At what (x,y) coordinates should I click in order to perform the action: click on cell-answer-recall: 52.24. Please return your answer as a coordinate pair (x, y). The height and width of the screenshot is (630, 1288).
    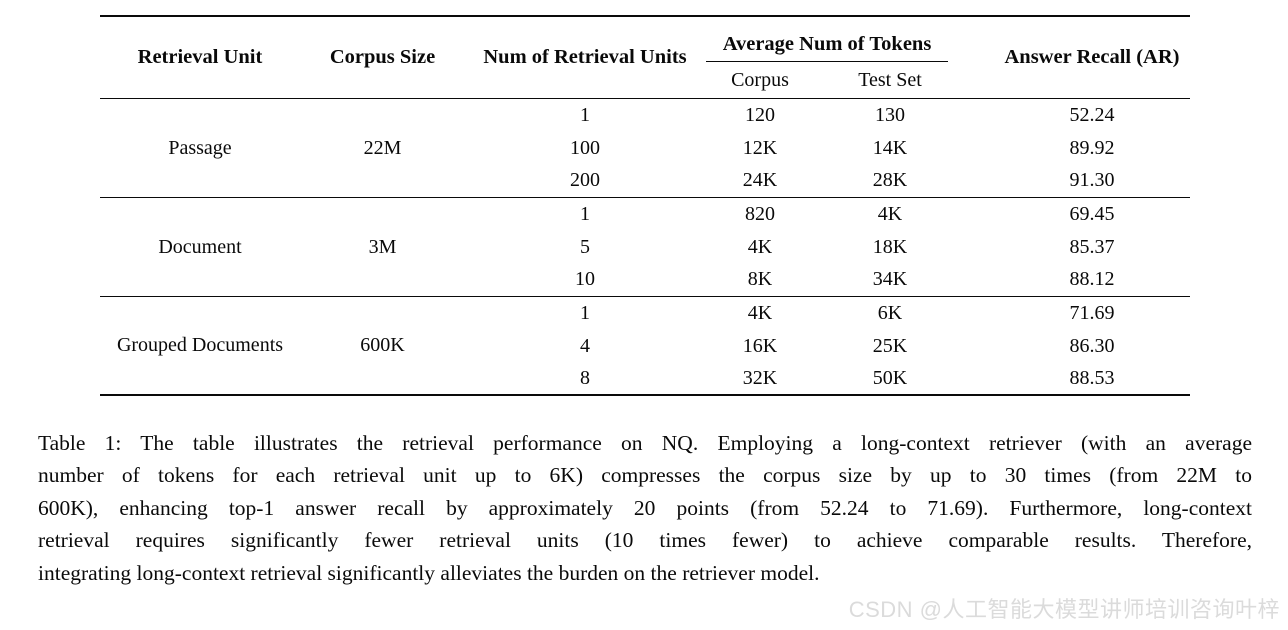
    Looking at the image, I should click on (1077, 114).